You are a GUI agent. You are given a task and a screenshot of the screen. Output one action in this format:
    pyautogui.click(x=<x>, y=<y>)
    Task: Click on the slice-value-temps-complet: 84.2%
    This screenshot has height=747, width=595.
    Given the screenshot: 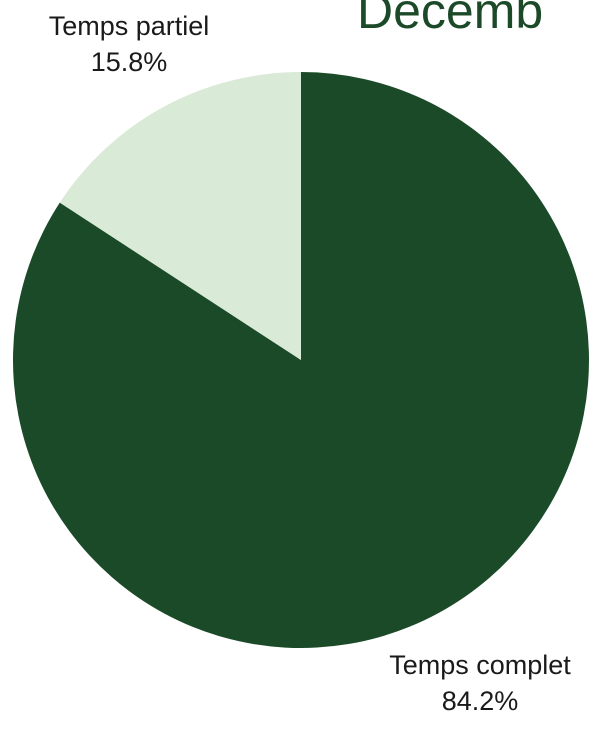 What is the action you would take?
    pyautogui.click(x=480, y=701)
    